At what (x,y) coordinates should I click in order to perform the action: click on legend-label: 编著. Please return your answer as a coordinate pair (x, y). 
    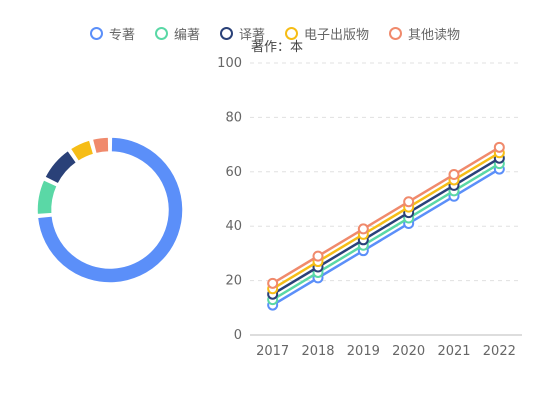
    Looking at the image, I should click on (186, 35).